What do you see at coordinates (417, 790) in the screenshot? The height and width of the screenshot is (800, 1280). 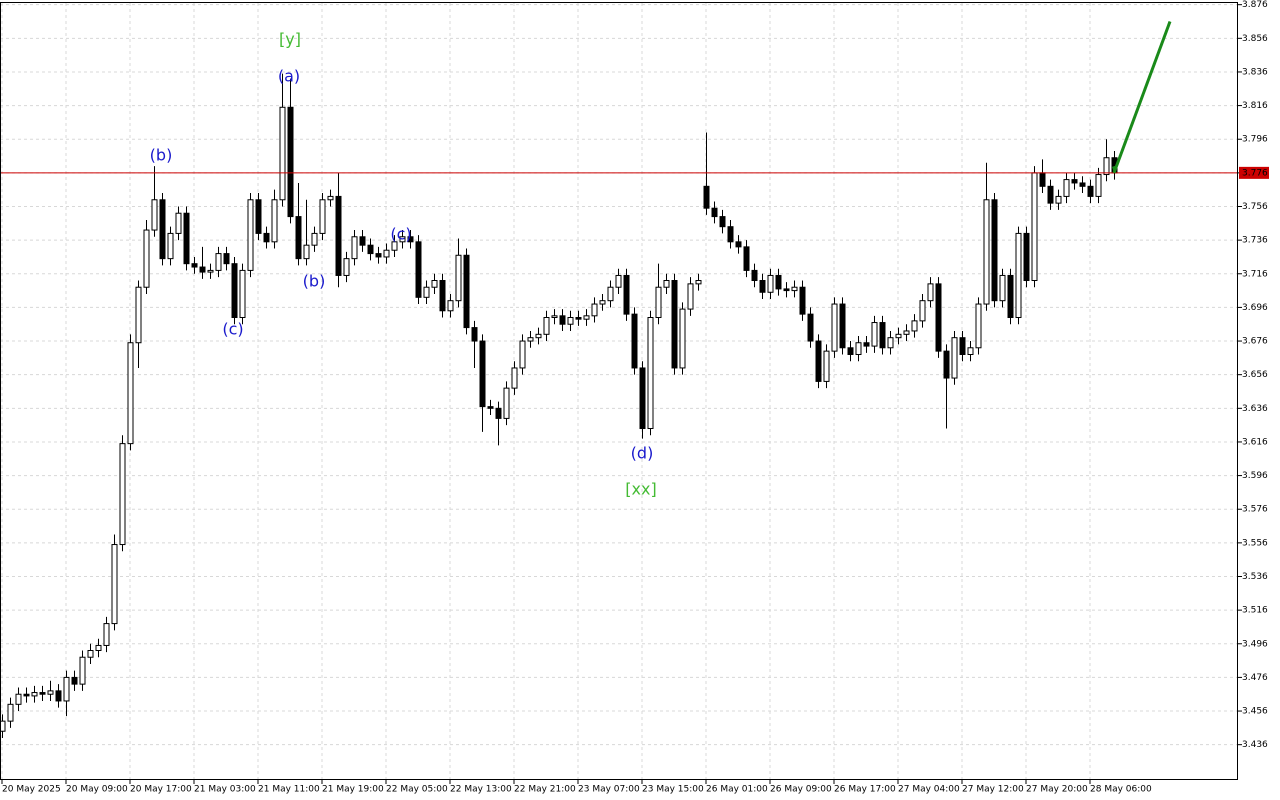 I see `x-tick-label: 22 May 05:00` at bounding box center [417, 790].